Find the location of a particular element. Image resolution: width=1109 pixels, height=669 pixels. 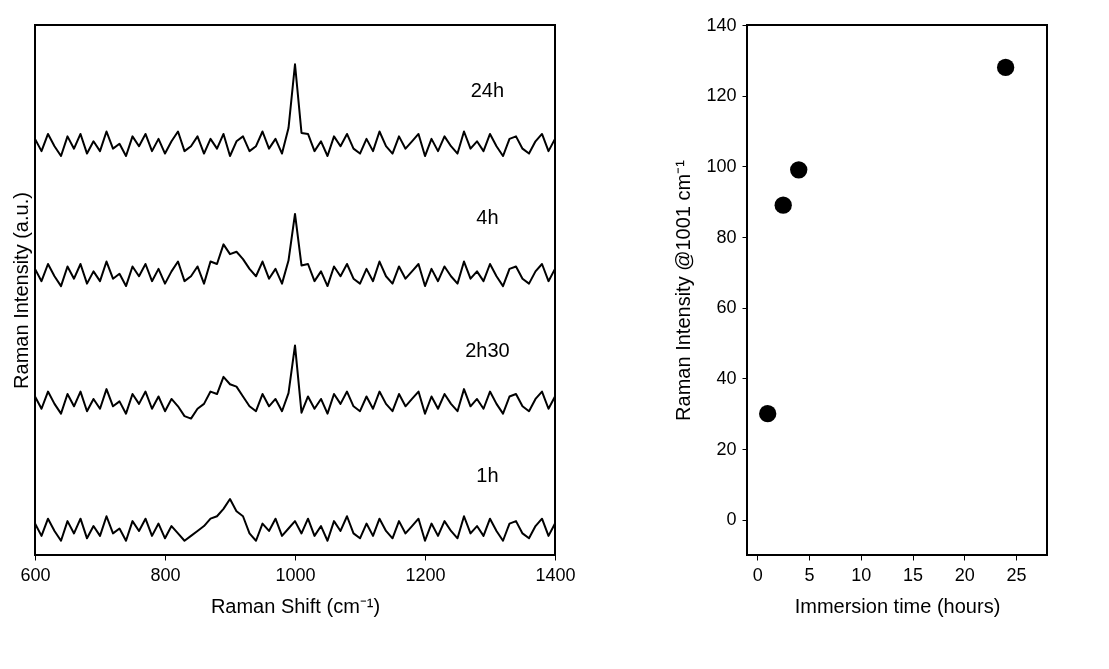

y-tick-label: 120 is located at coordinates (721, 95).